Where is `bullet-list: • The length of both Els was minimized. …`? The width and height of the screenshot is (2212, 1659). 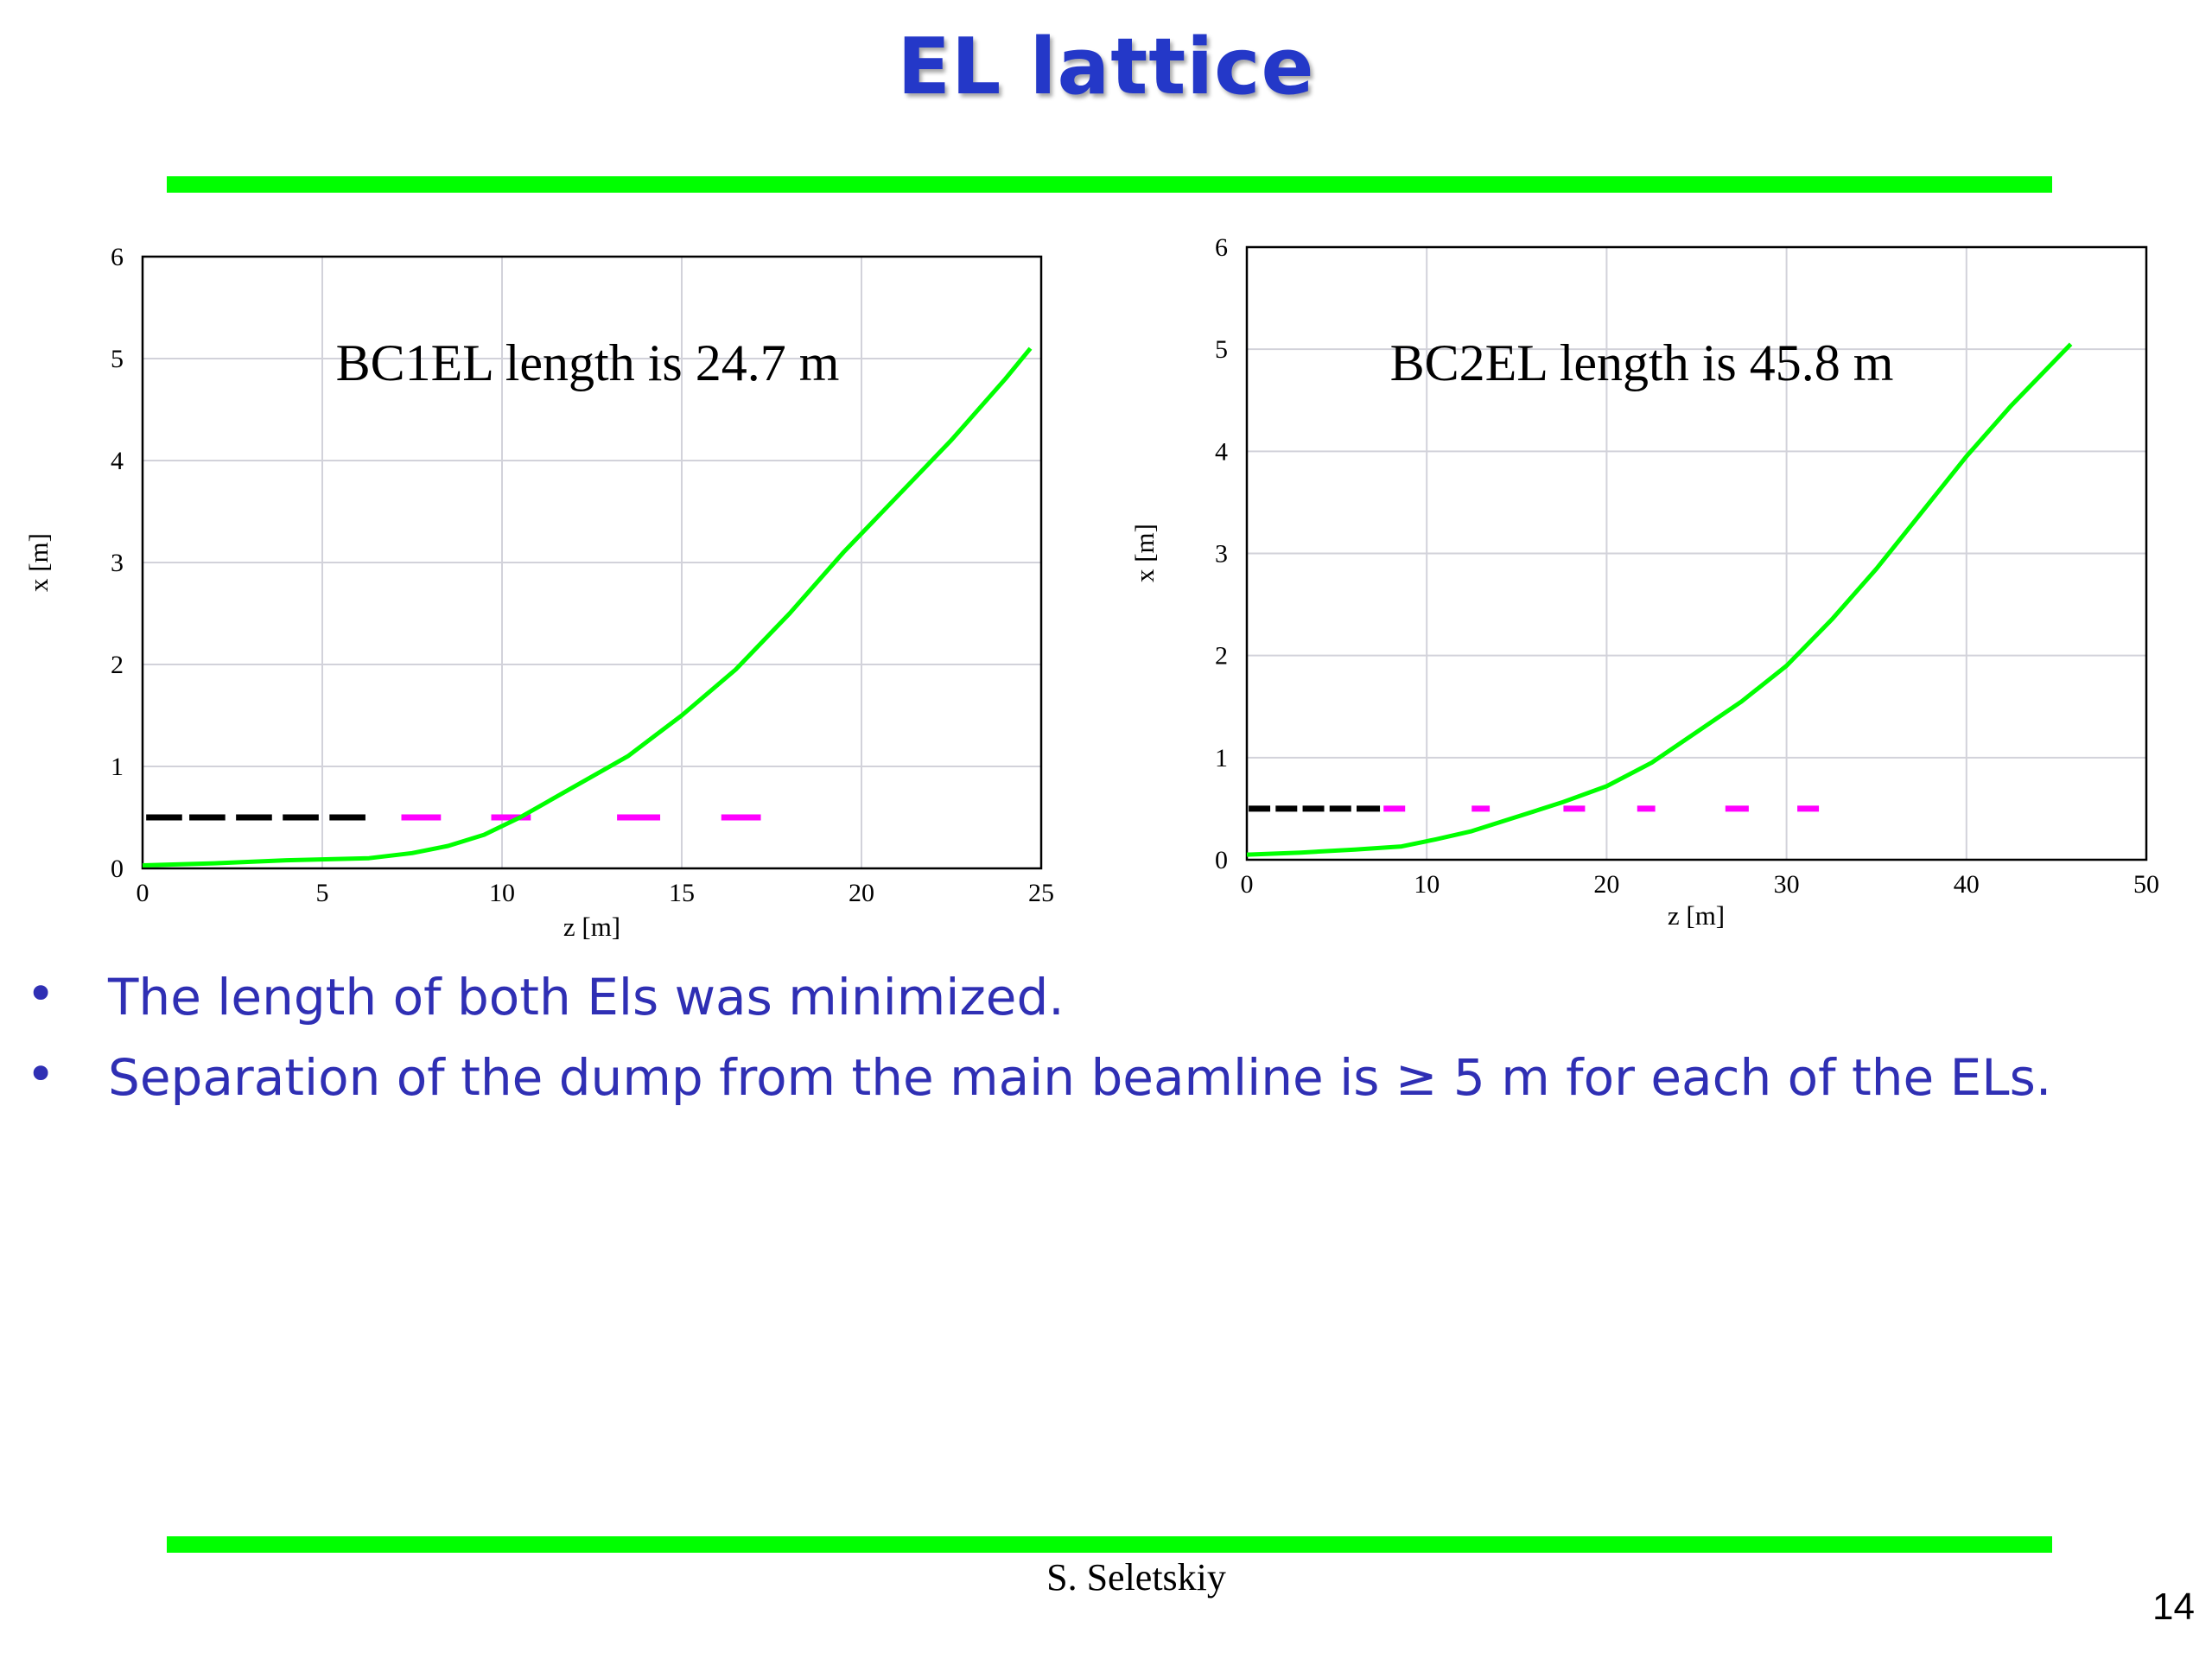 bullet-list: • The length of both Els was minimized. … is located at coordinates (1106, 1046).